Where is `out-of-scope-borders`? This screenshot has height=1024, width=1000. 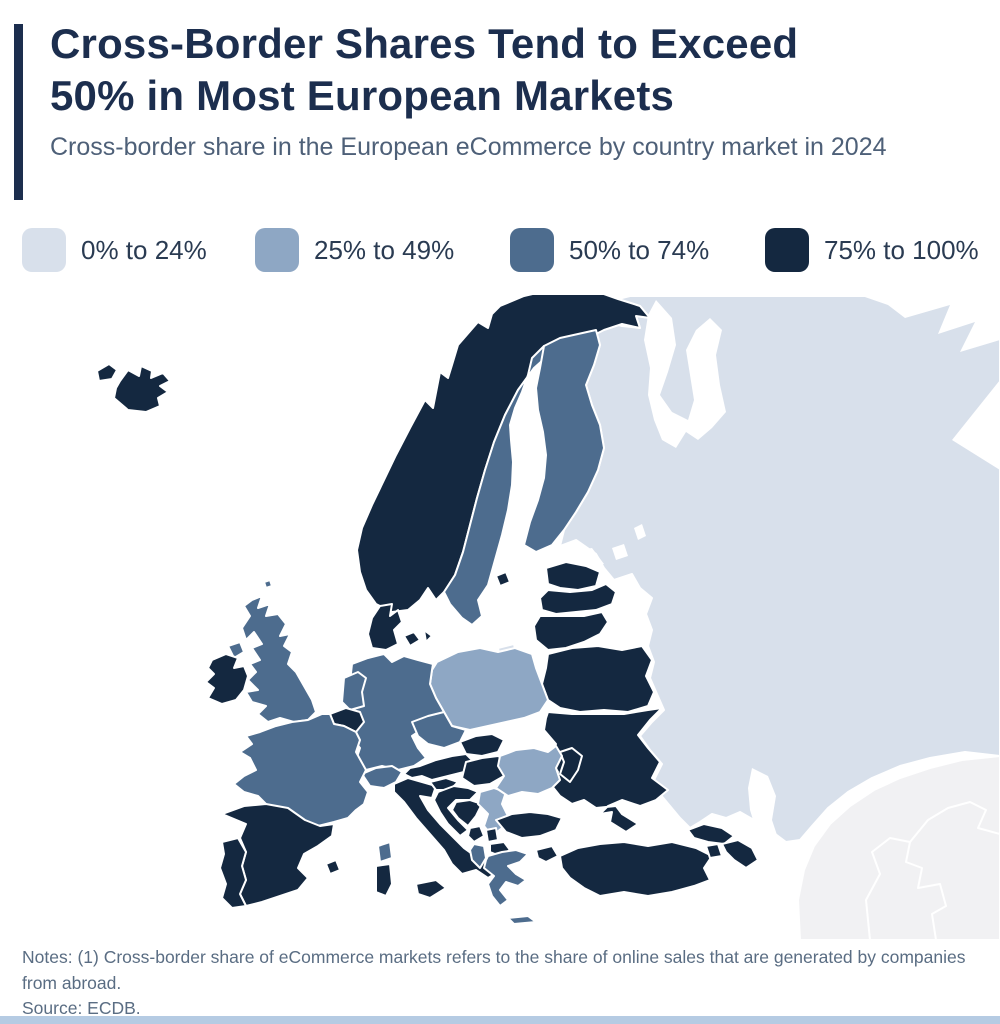
out-of-scope-borders is located at coordinates (906, 888).